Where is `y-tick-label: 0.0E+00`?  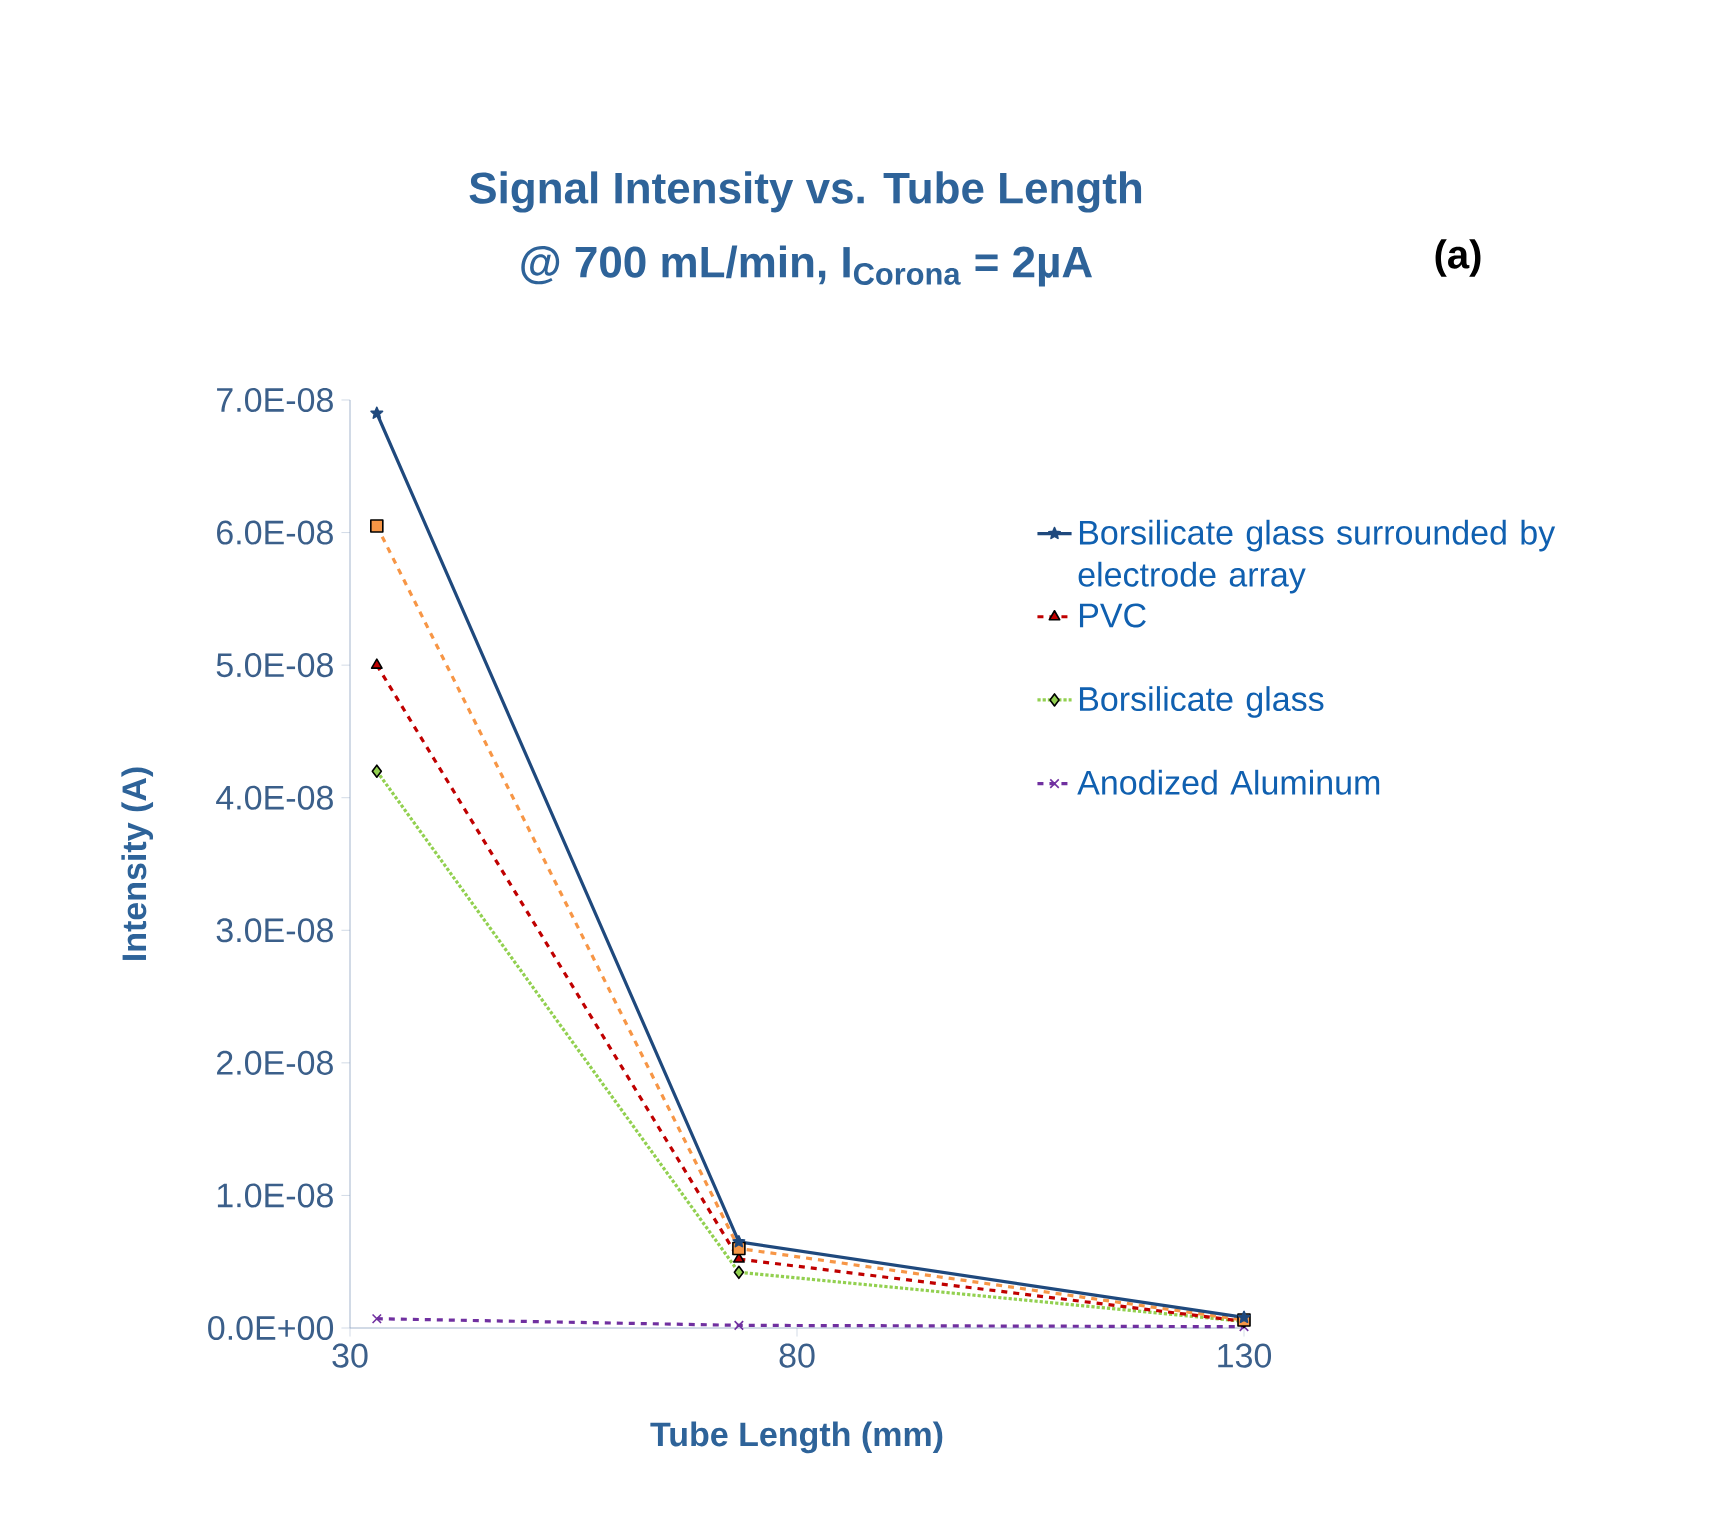 y-tick-label: 0.0E+00 is located at coordinates (271, 1328).